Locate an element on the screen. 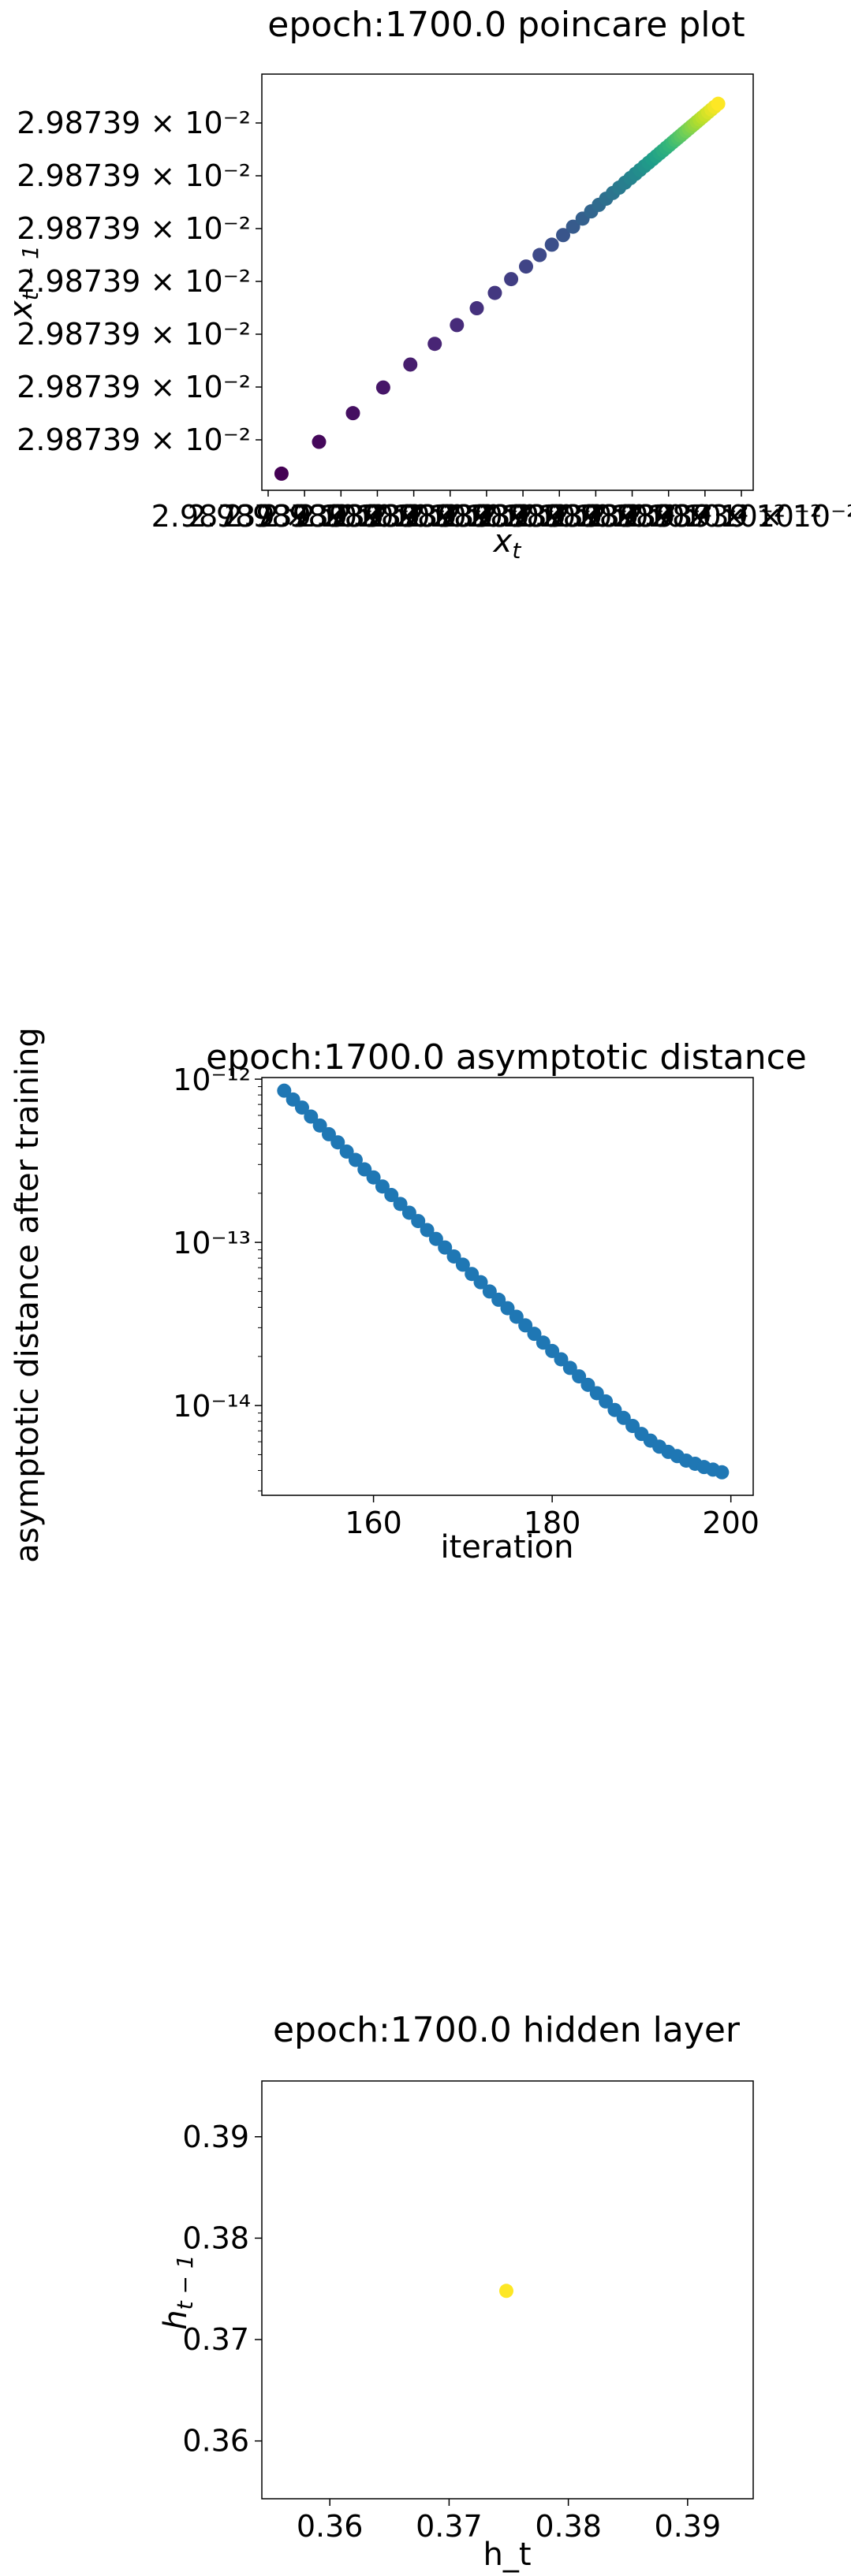  hidden-layer-y-tick-label: 0.38 is located at coordinates (215, 2237).